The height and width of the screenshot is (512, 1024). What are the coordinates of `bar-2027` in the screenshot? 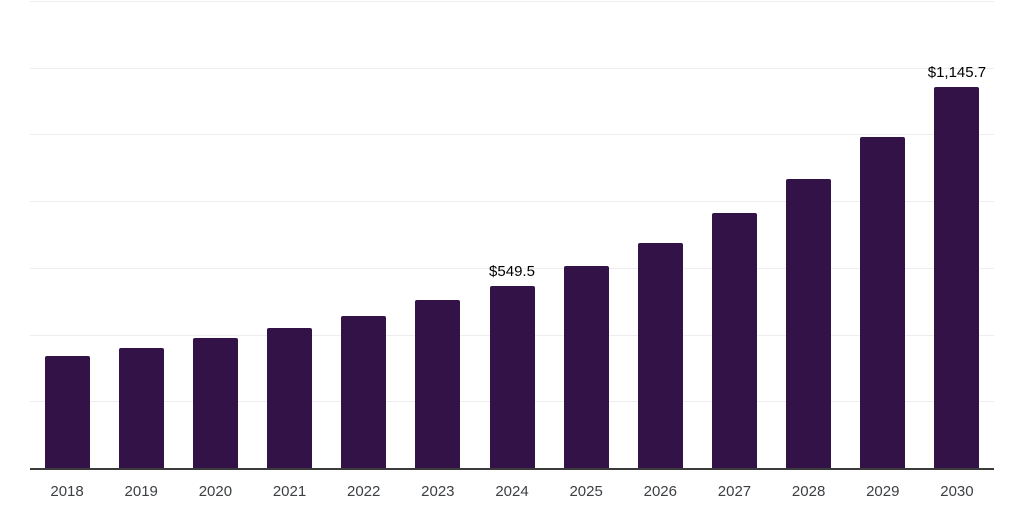 It's located at (734, 340).